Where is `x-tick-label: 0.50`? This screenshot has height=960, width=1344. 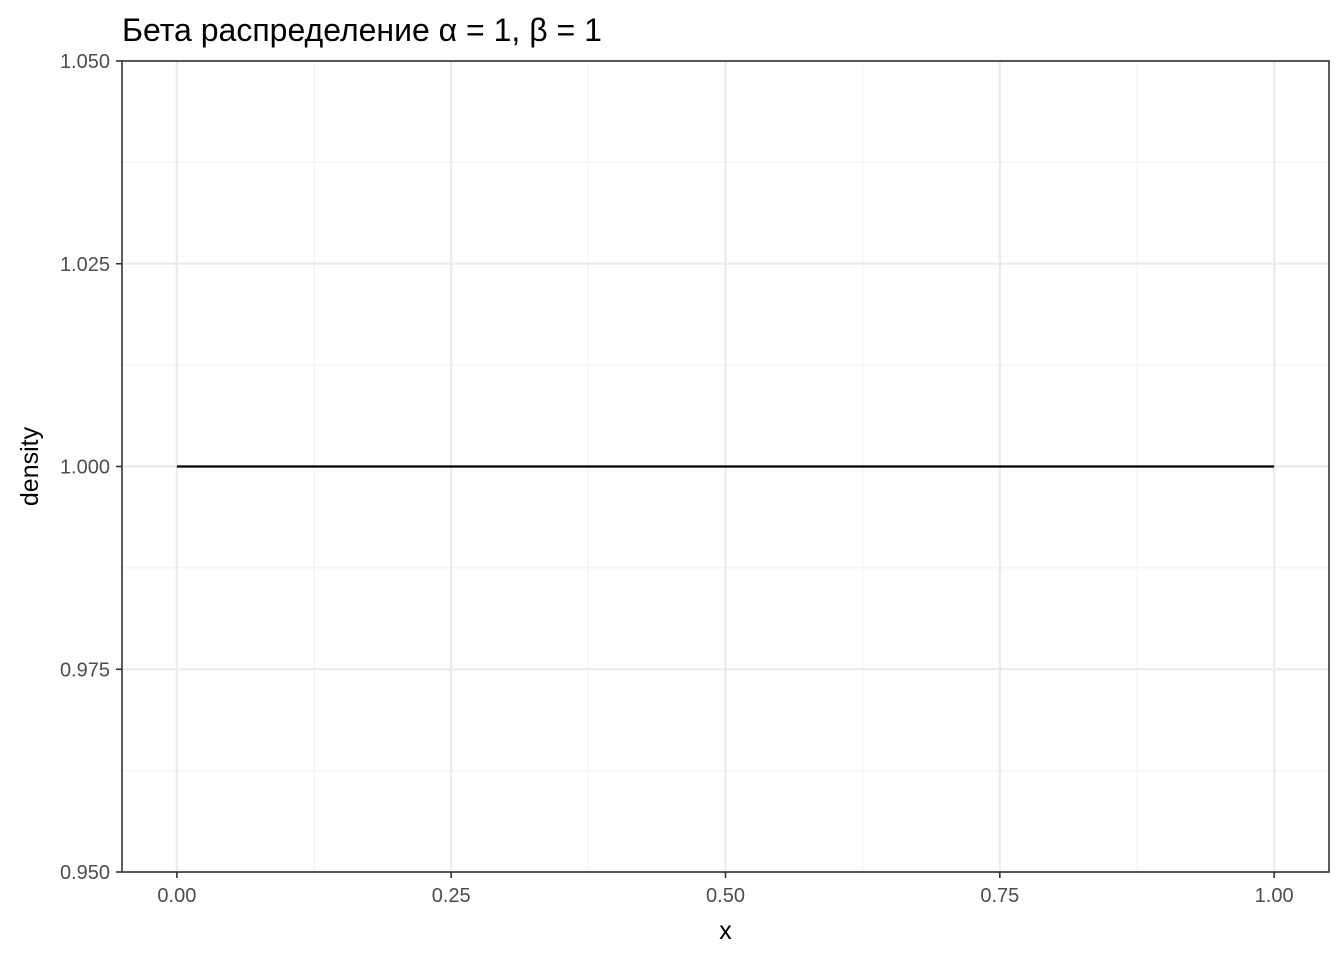
x-tick-label: 0.50 is located at coordinates (725, 896).